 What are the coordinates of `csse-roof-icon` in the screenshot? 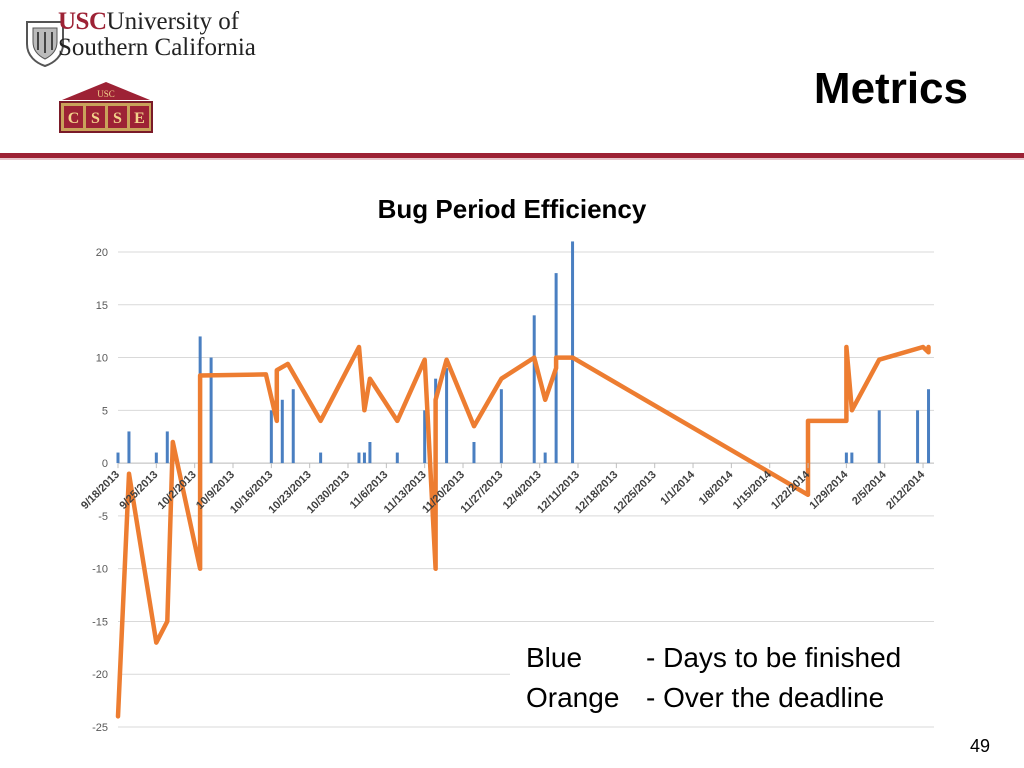 It's located at (106, 91).